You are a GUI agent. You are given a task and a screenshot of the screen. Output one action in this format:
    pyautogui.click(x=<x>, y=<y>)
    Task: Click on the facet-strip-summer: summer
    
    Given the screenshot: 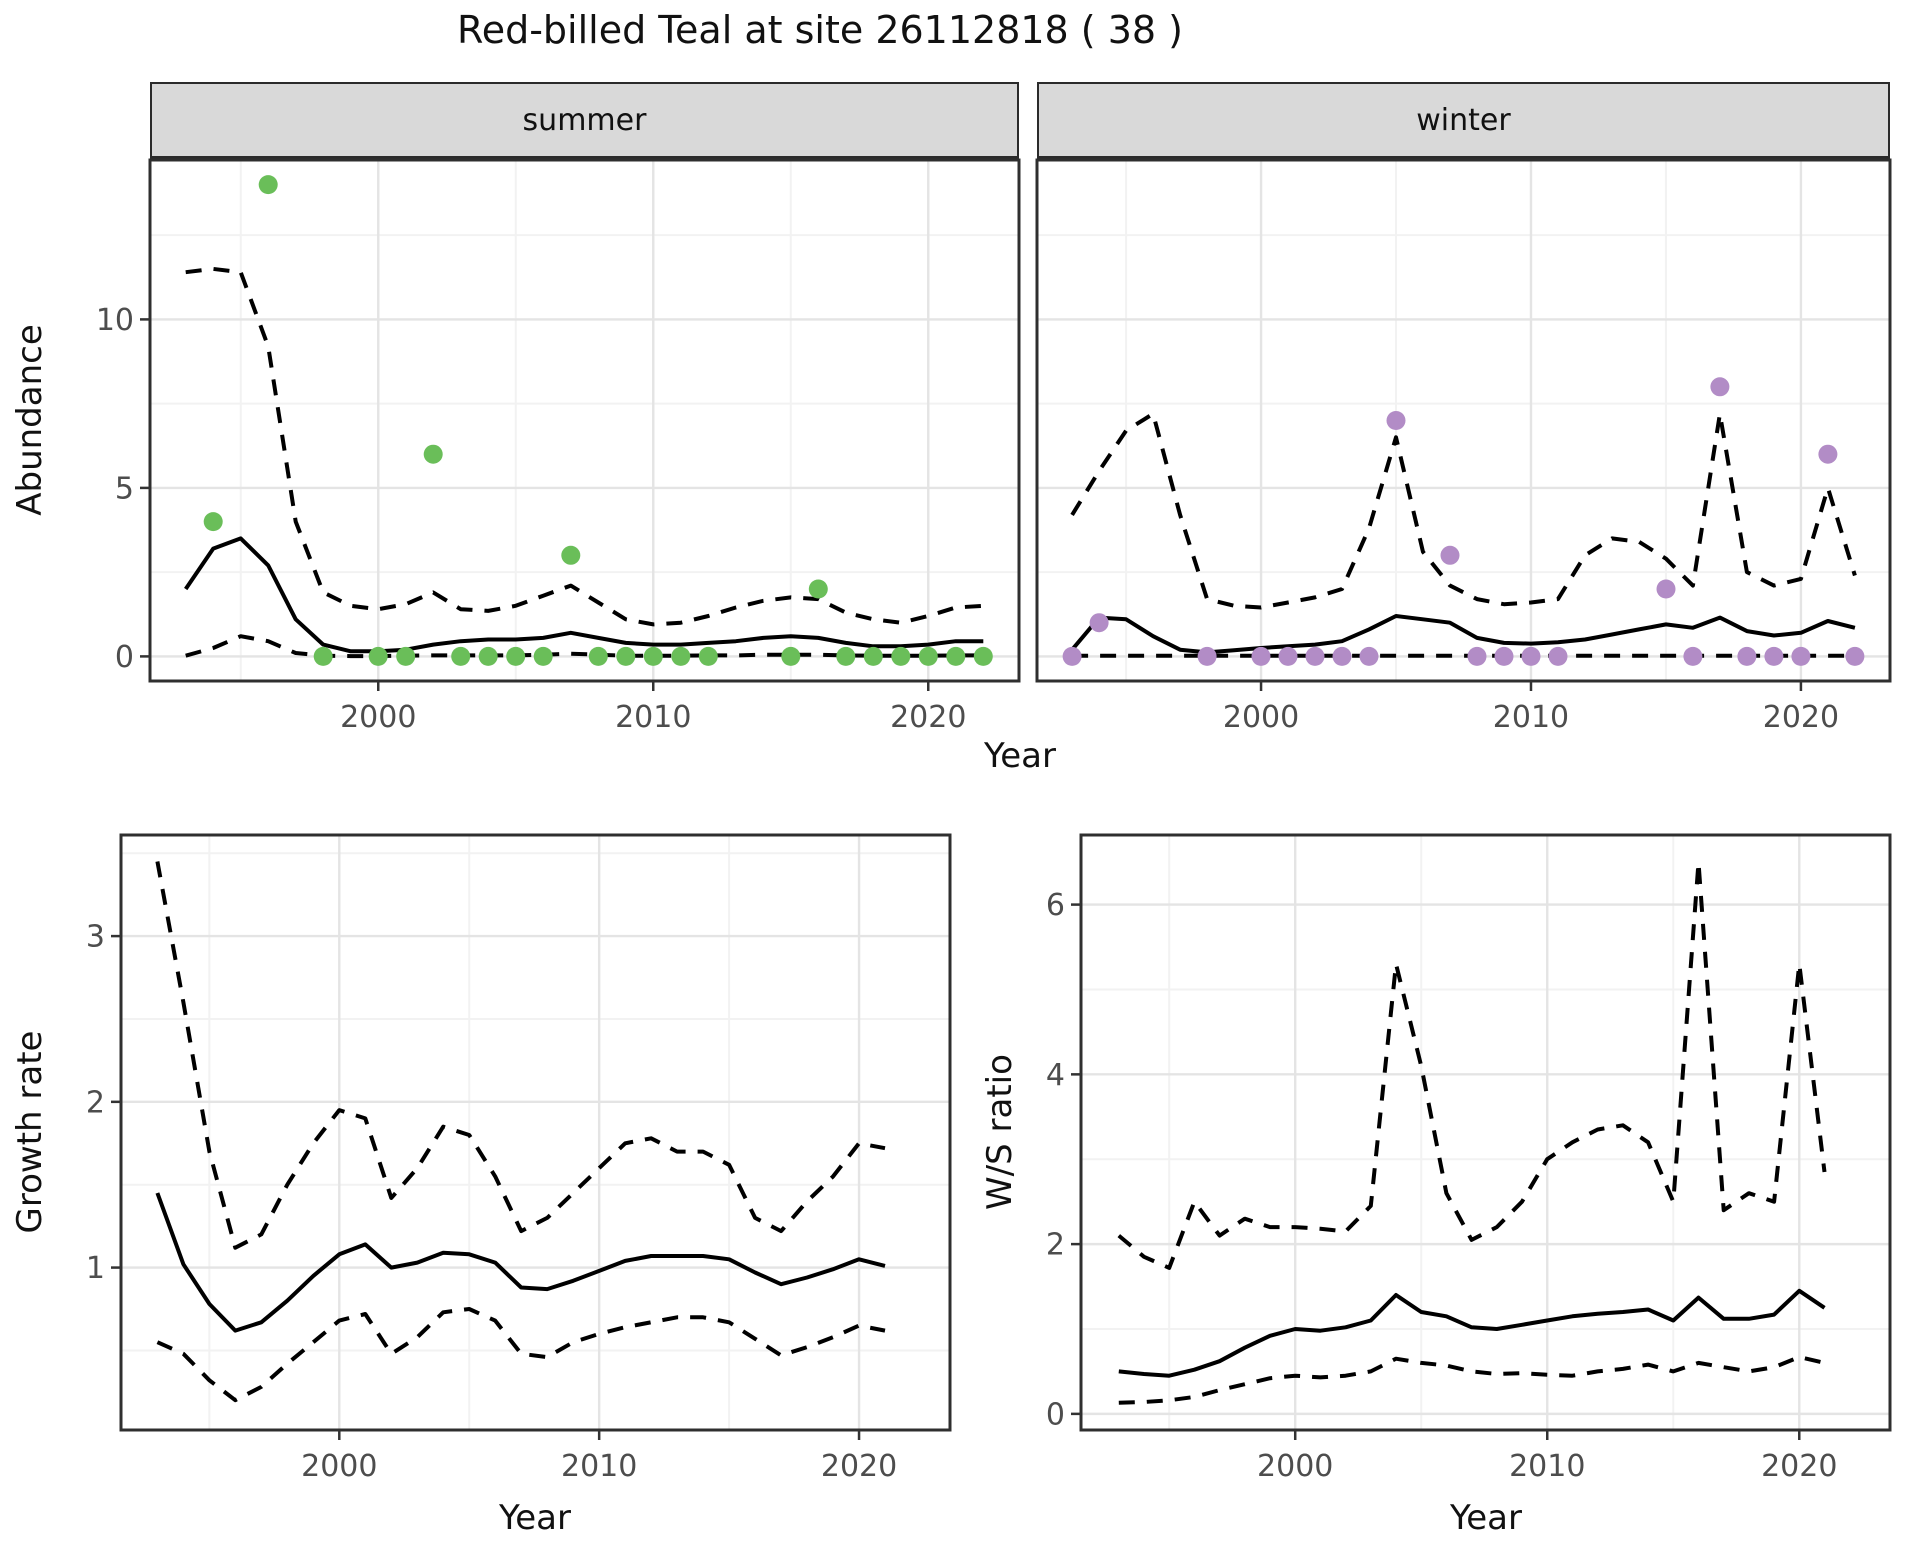 What is the action you would take?
    pyautogui.click(x=584, y=121)
    